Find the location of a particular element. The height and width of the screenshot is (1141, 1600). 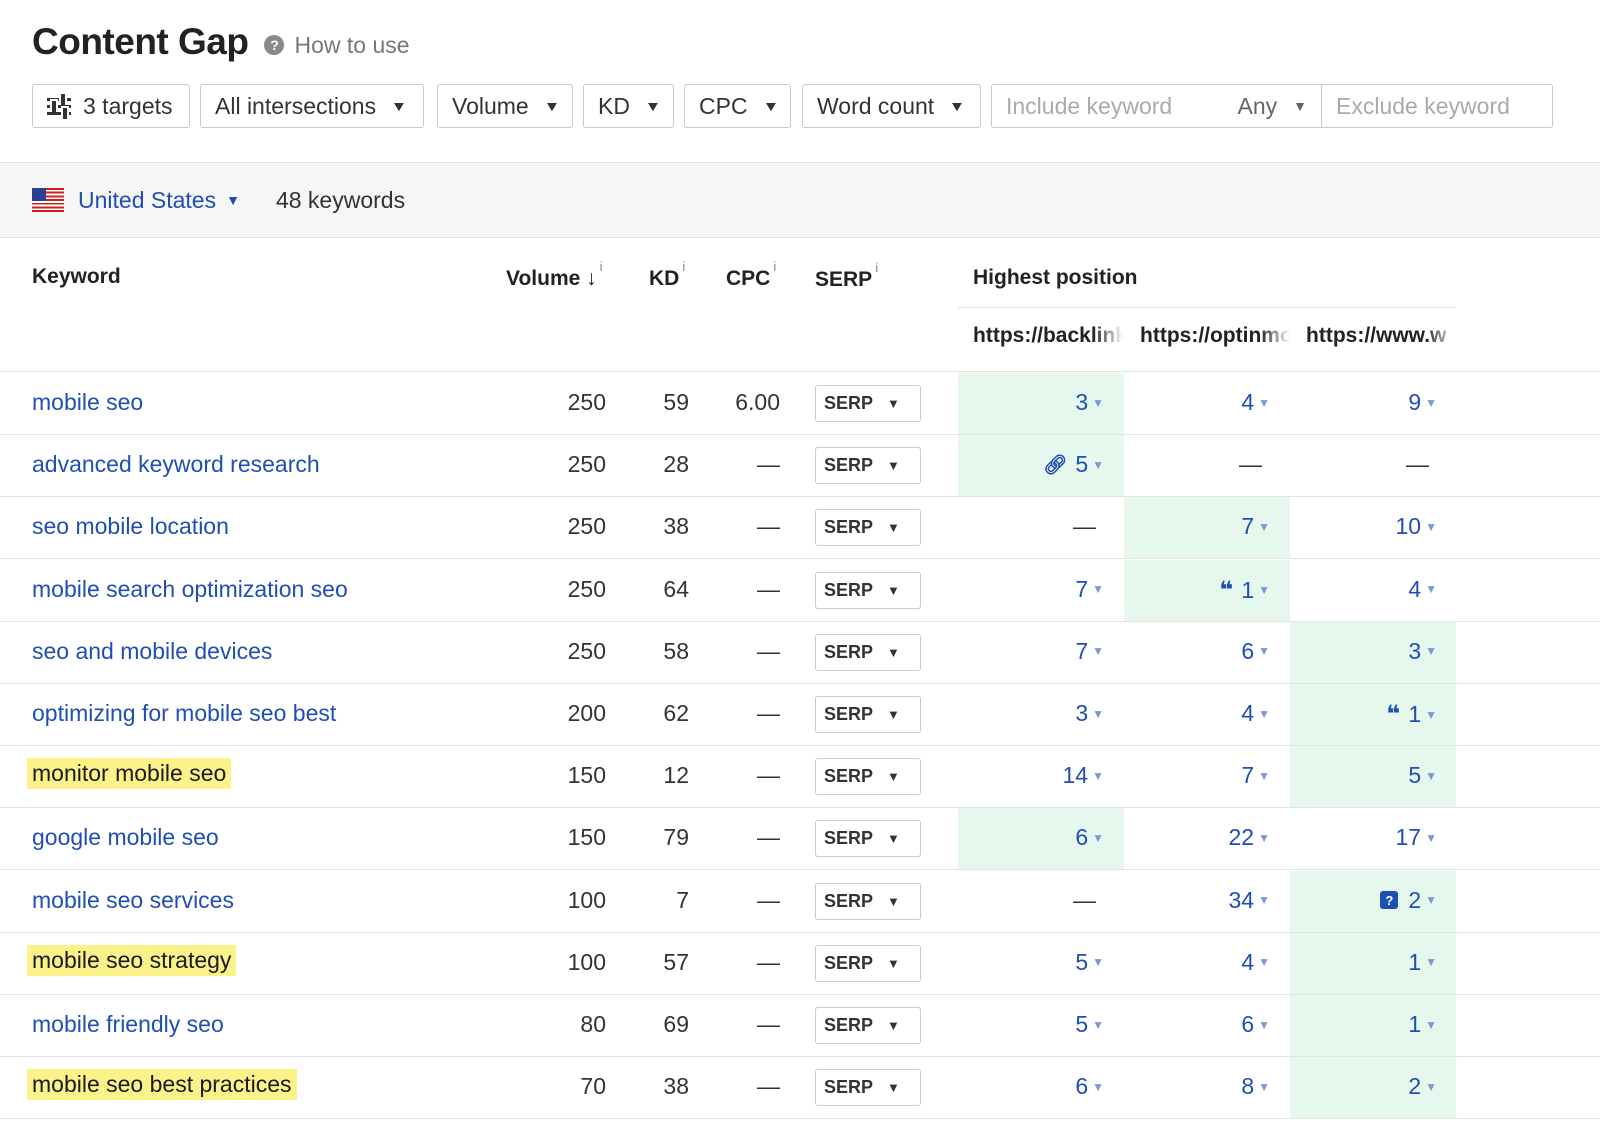

position-value: 10 is located at coordinates (1408, 526).